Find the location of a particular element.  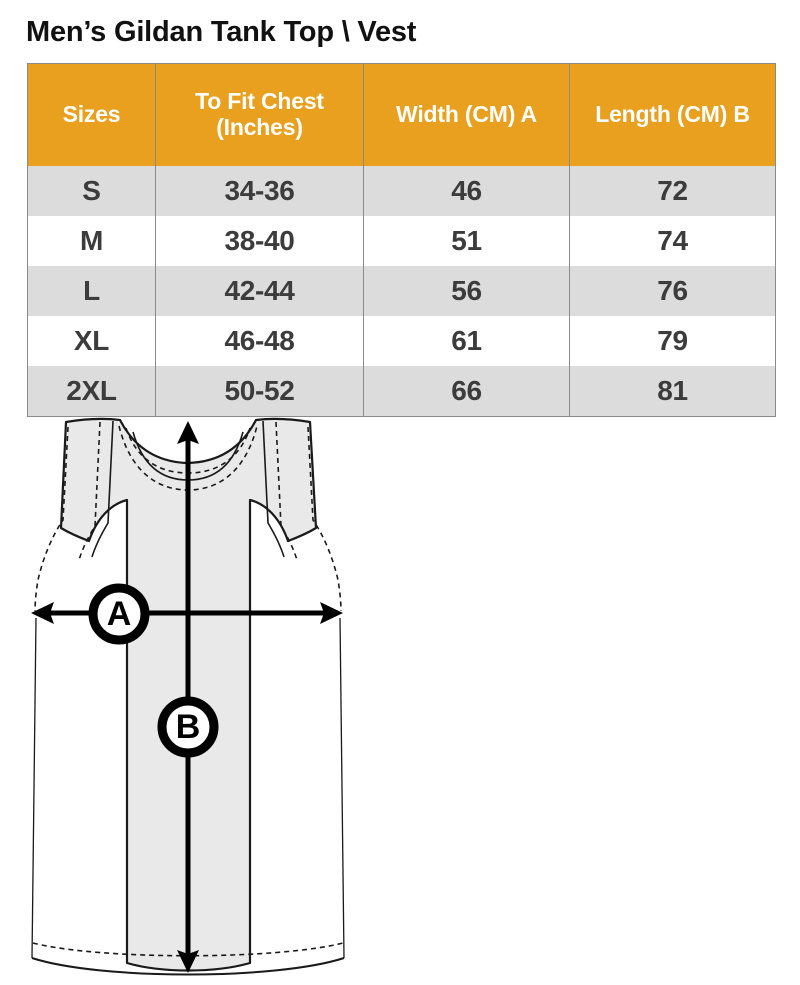

column-header-sizes: Sizes is located at coordinates (91, 114).